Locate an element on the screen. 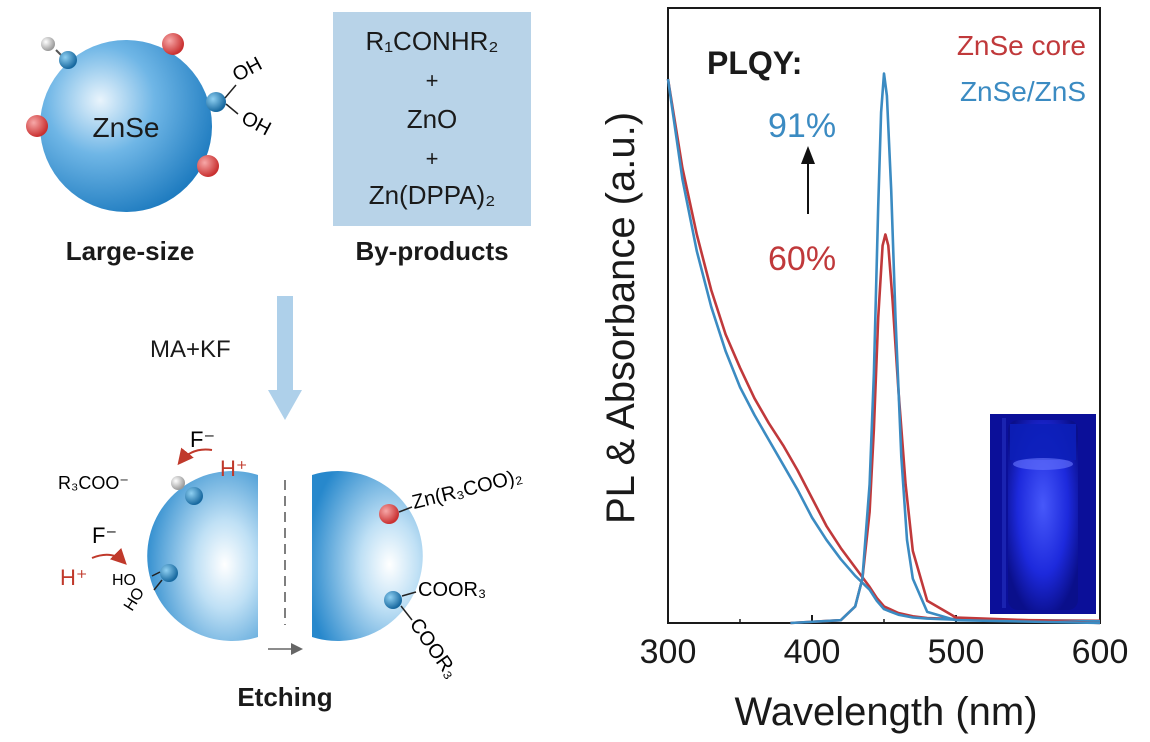 This screenshot has height=742, width=1150. znse-label: ZnSe is located at coordinates (126, 127).